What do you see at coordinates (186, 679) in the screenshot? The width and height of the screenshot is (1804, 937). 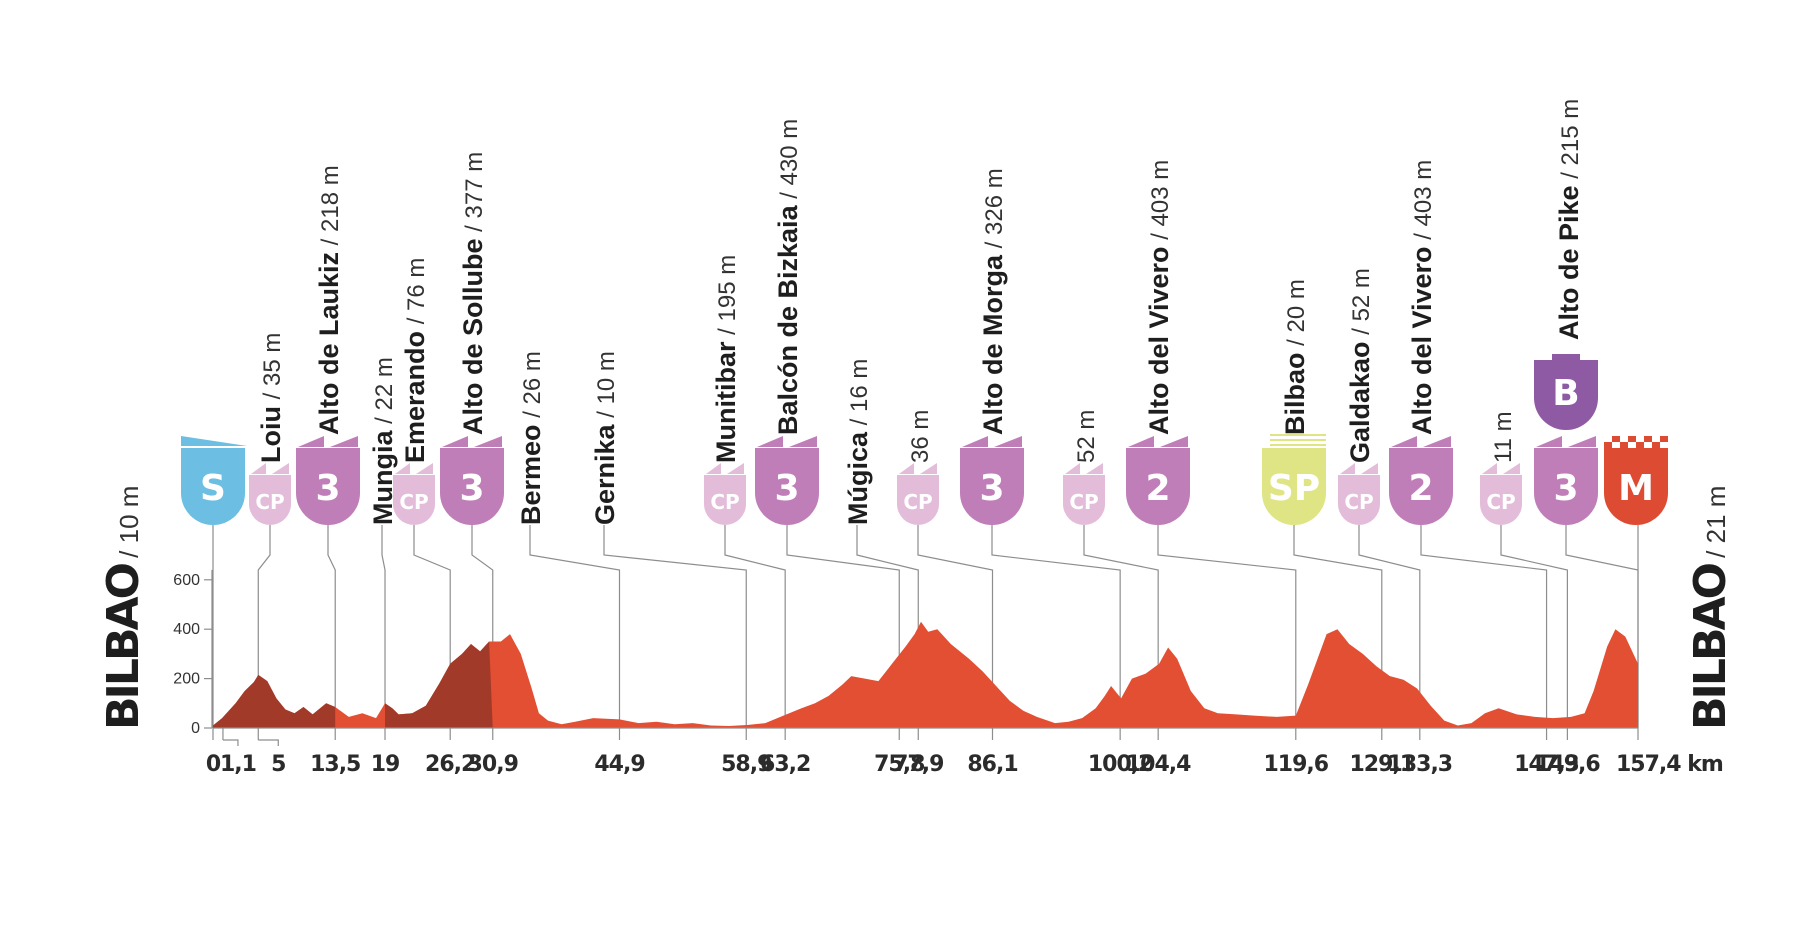 I see `y-tick-label: 200` at bounding box center [186, 679].